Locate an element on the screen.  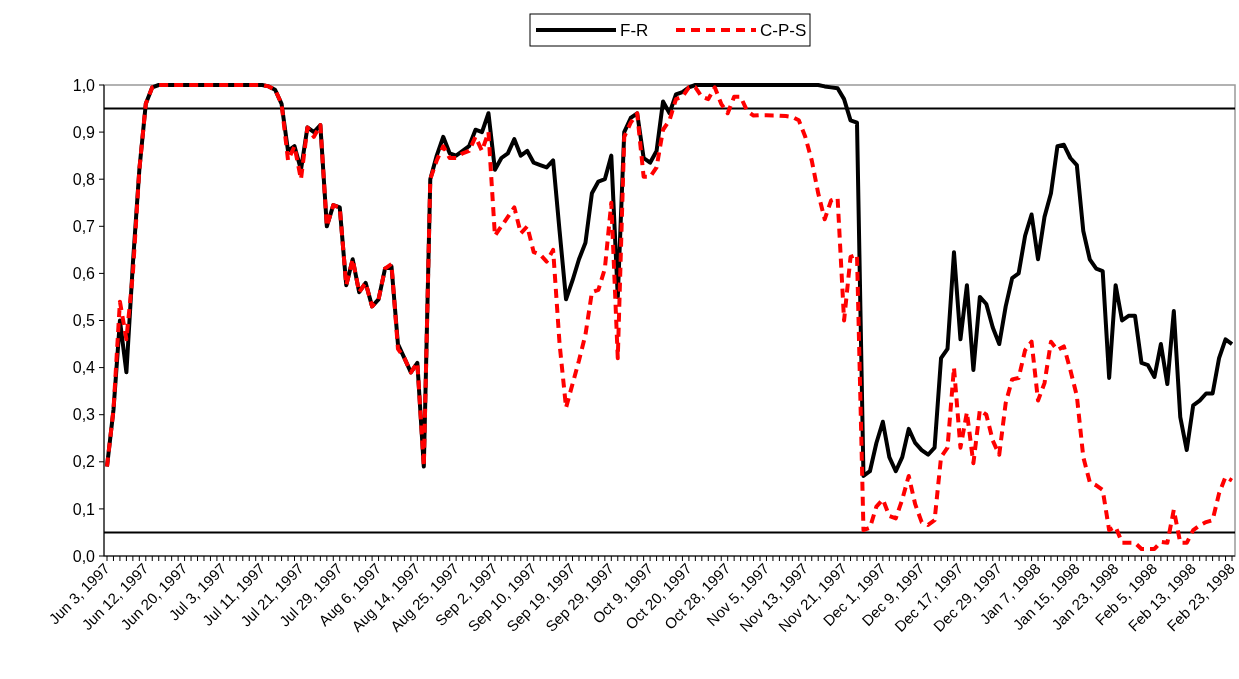
y-tick-label: 0,3 is located at coordinates (84, 415).